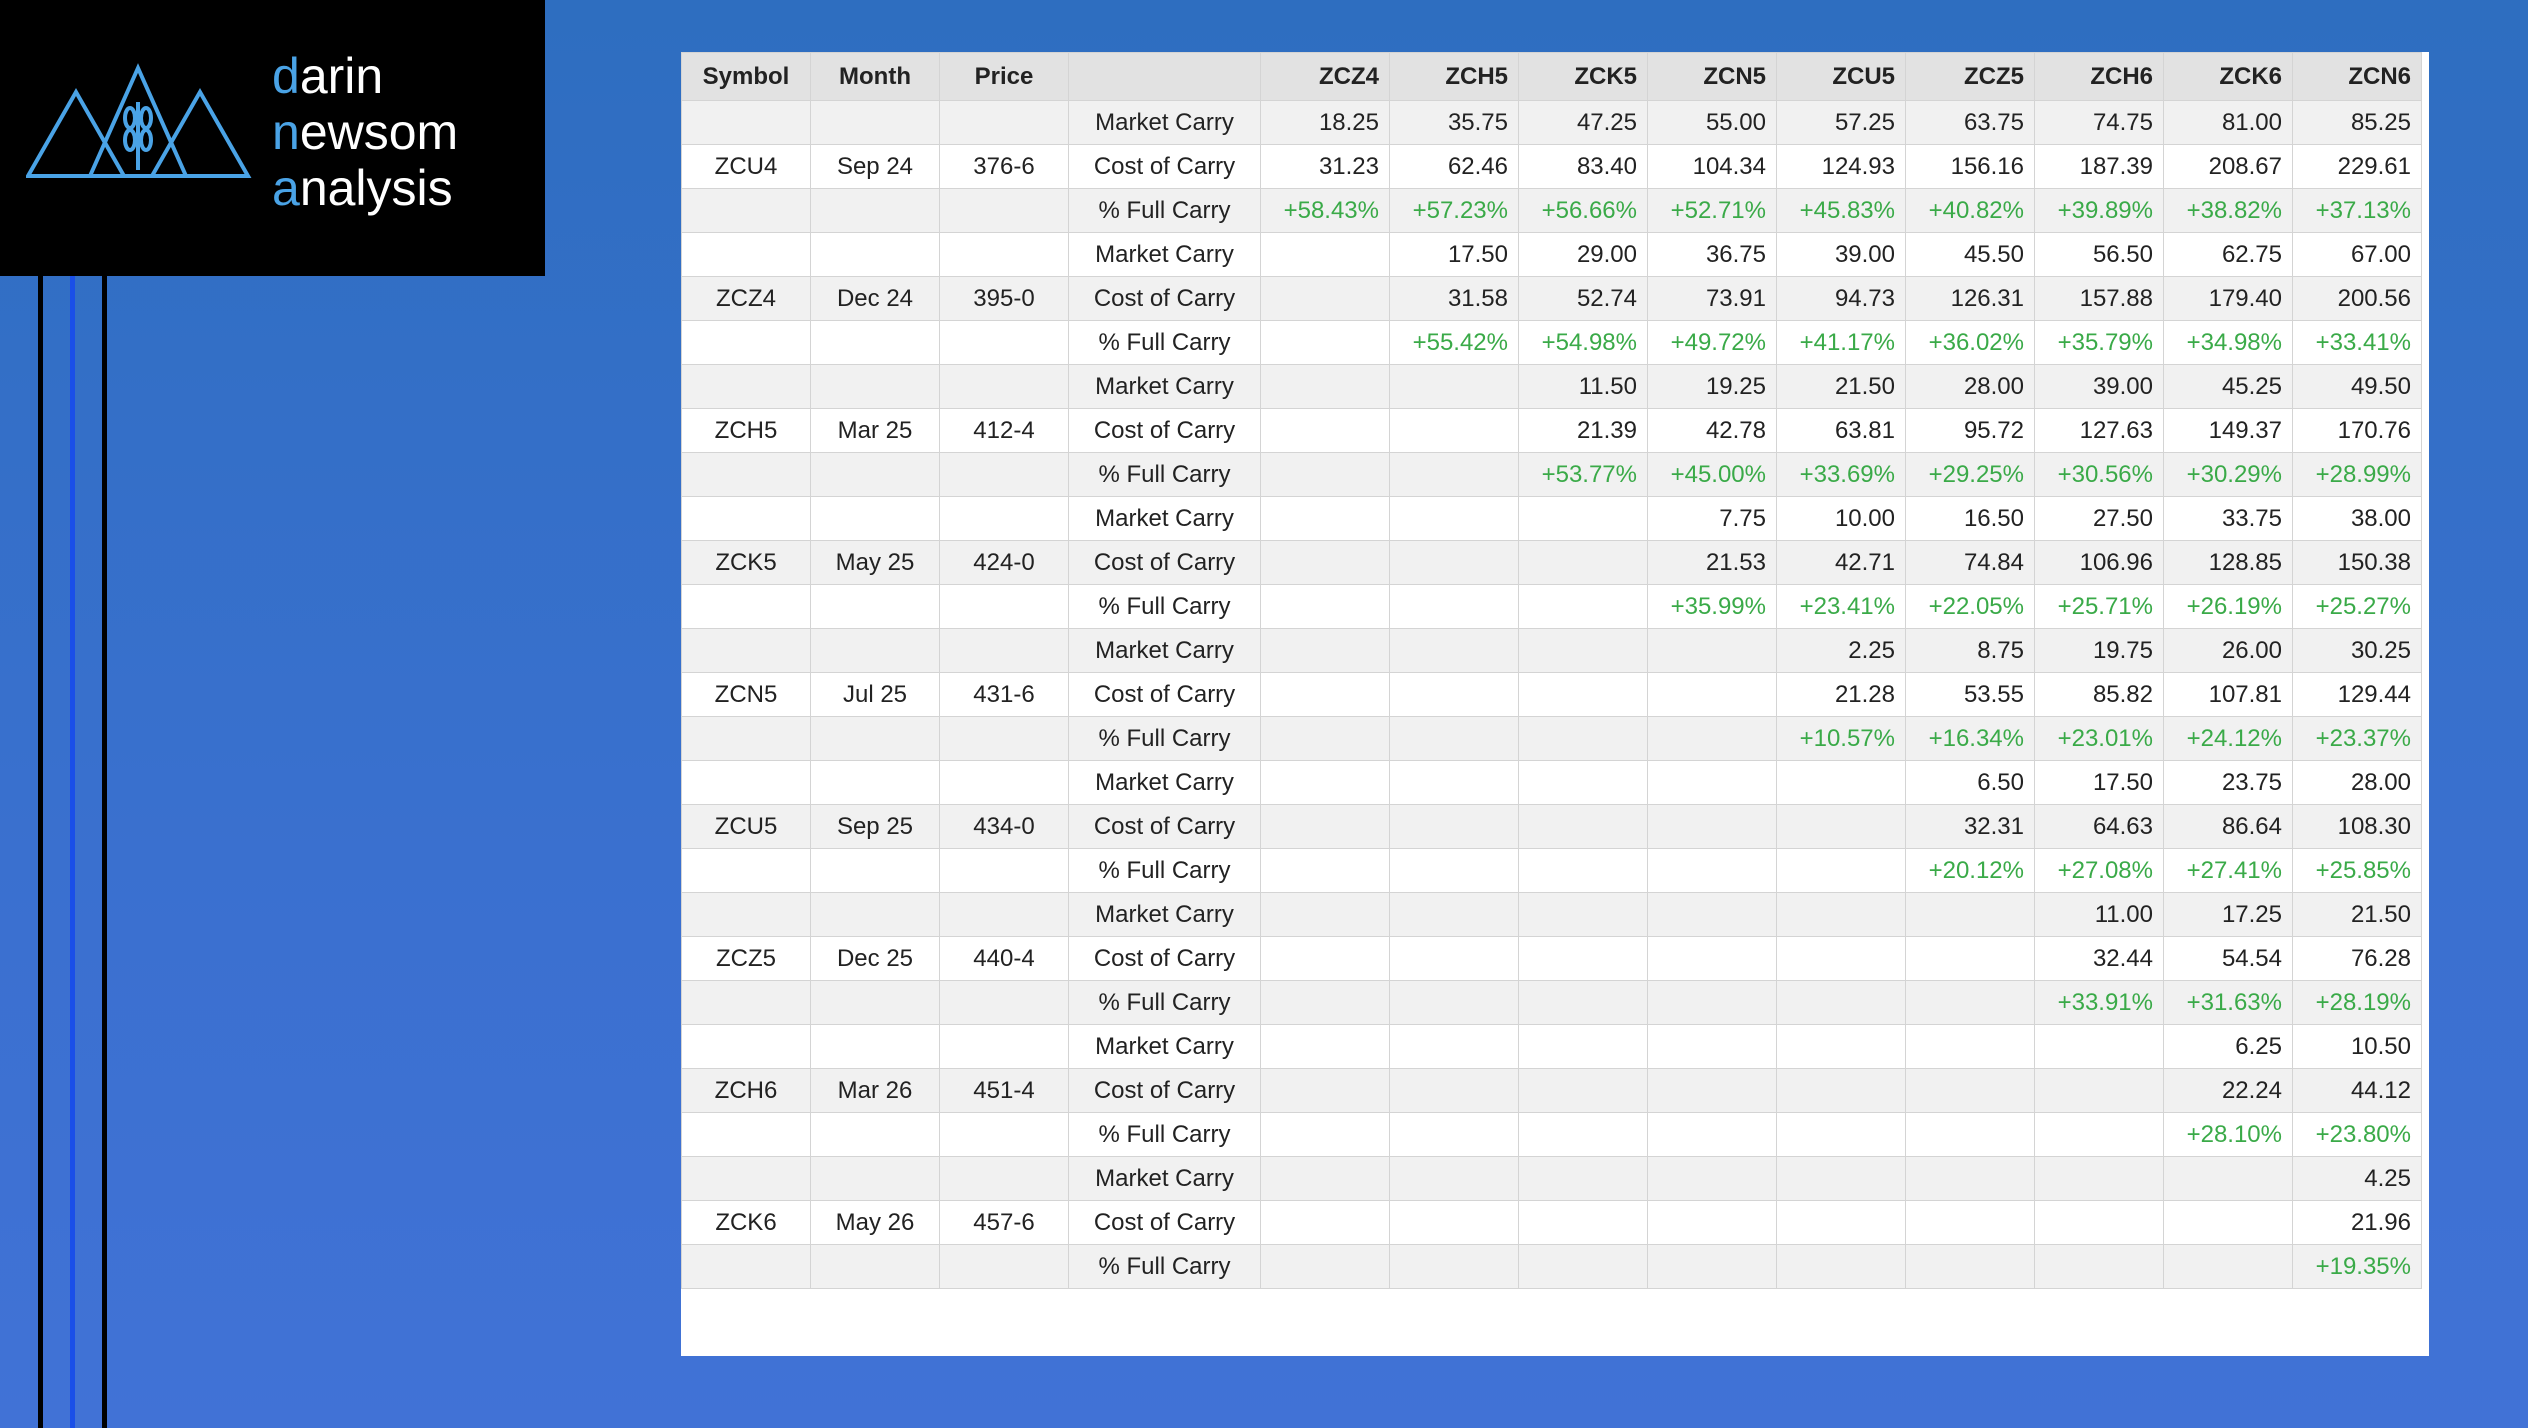  What do you see at coordinates (1454, 166) in the screenshot?
I see `value-cell: 62.46` at bounding box center [1454, 166].